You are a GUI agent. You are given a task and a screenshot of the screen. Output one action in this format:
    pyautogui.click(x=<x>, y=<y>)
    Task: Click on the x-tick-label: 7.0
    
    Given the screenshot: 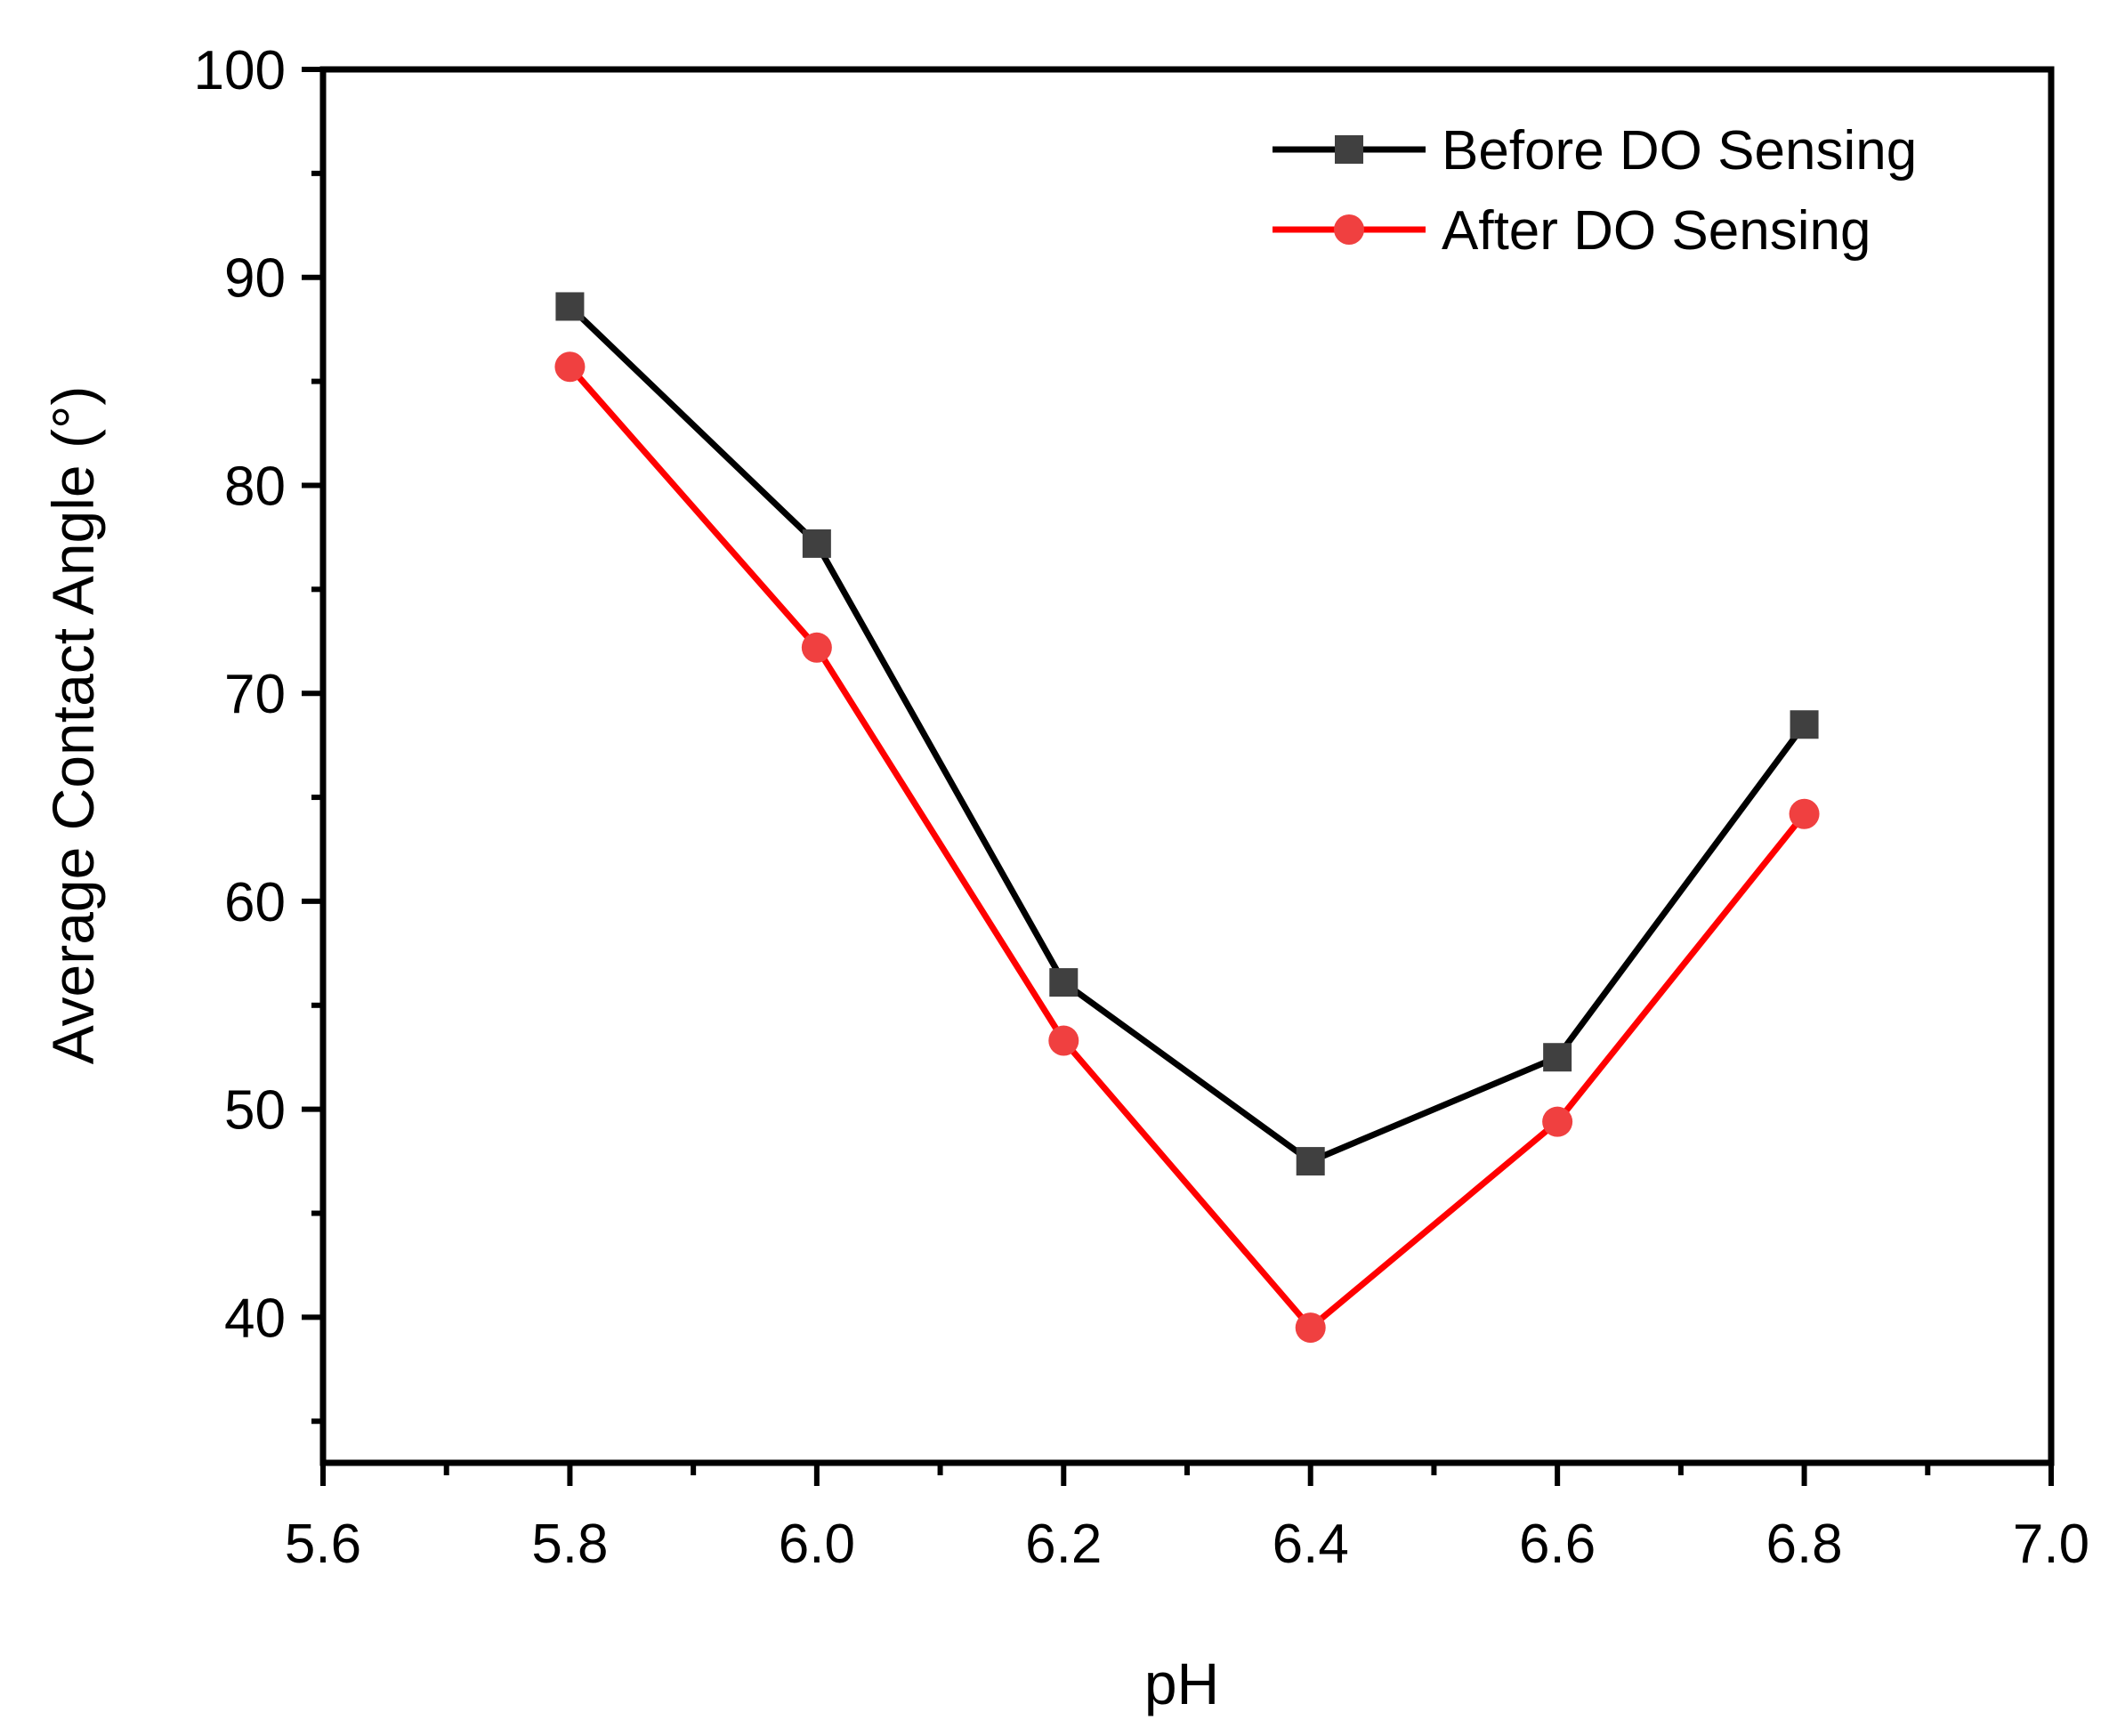 What is the action you would take?
    pyautogui.click(x=2051, y=1544)
    